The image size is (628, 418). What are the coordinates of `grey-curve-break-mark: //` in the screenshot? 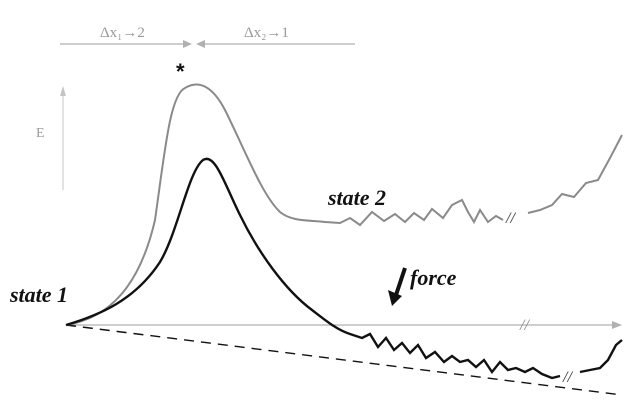 It's located at (510, 218).